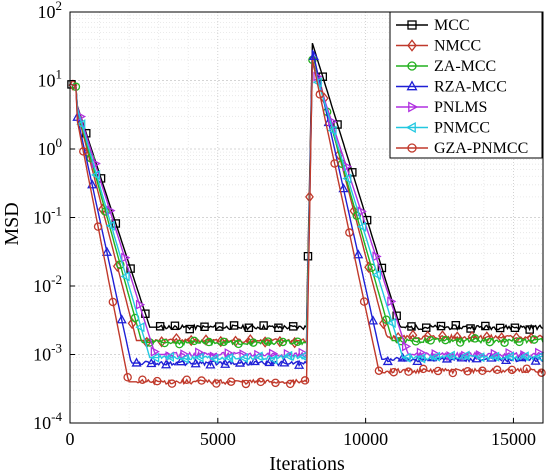 The width and height of the screenshot is (550, 474). What do you see at coordinates (218, 439) in the screenshot?
I see `x-tick-label: 5000` at bounding box center [218, 439].